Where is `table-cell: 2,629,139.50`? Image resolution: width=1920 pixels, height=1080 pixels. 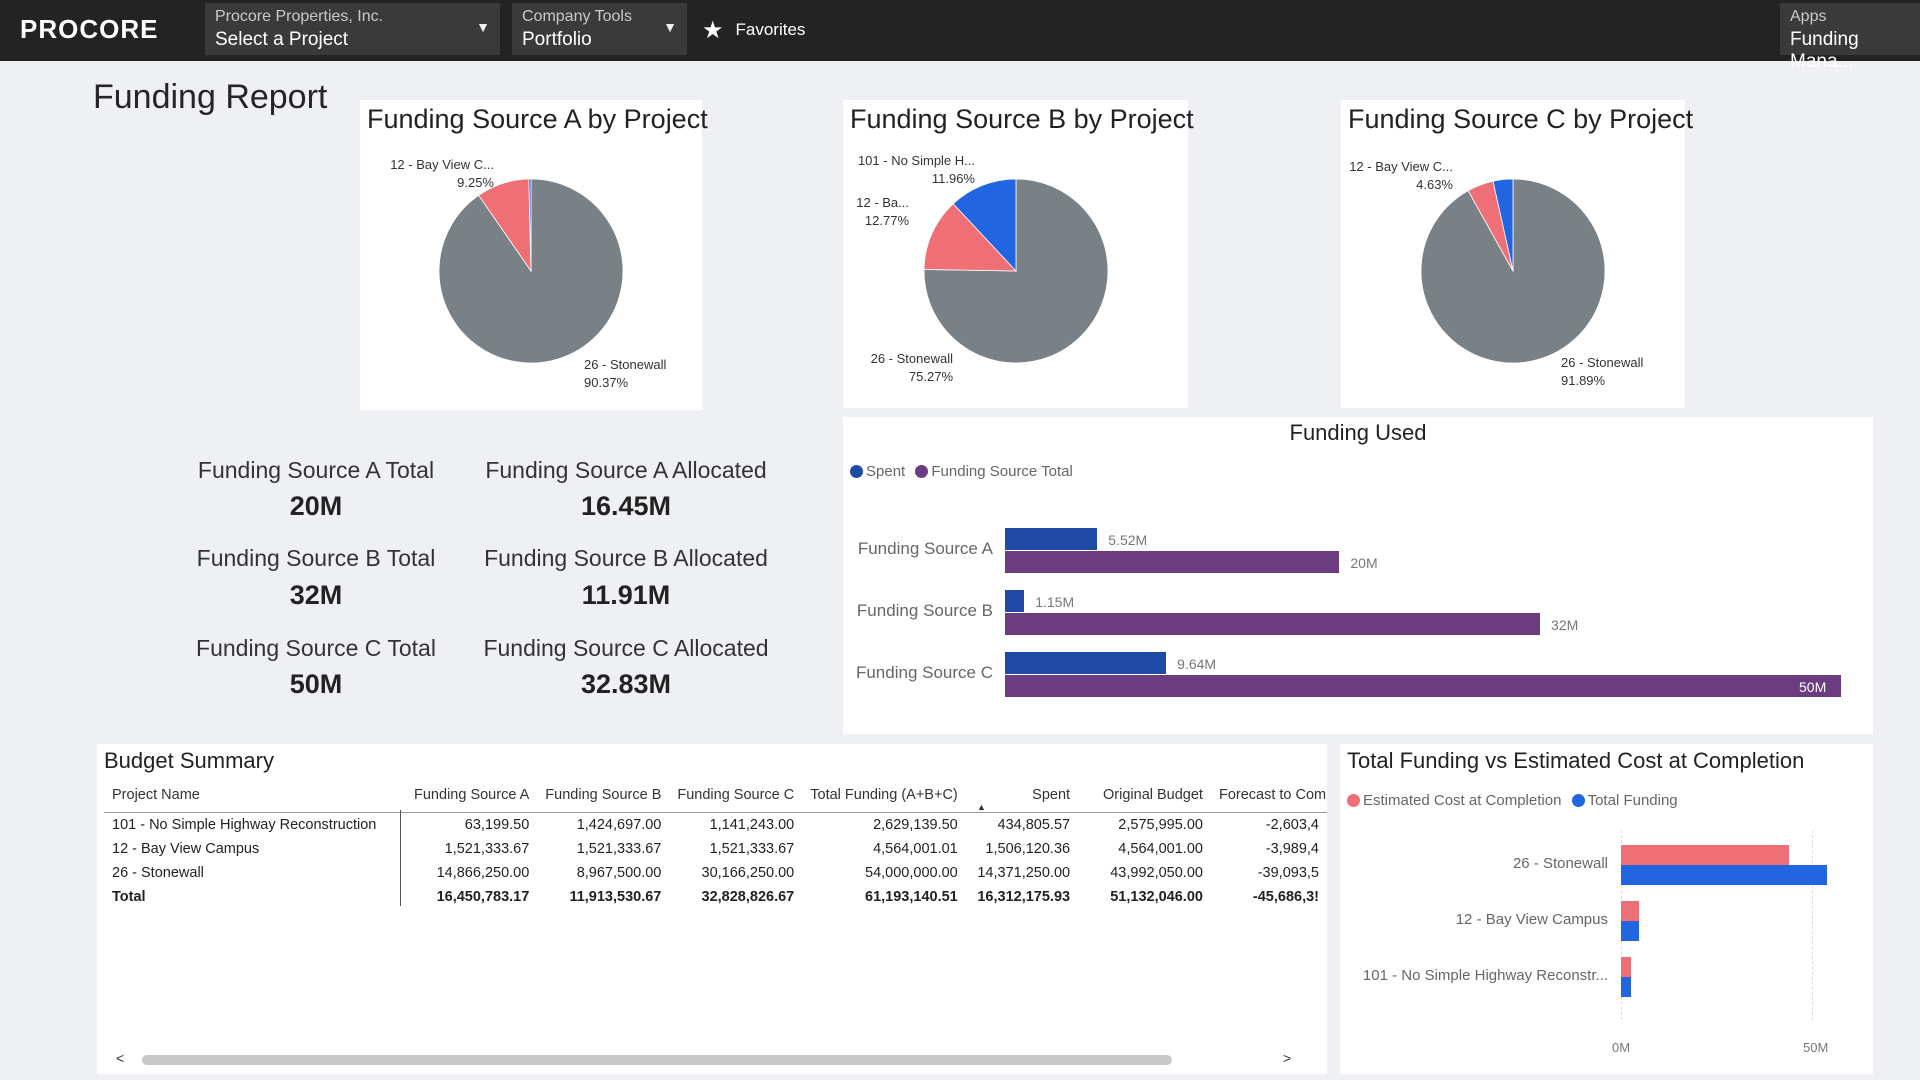 table-cell: 2,629,139.50 is located at coordinates (915, 825).